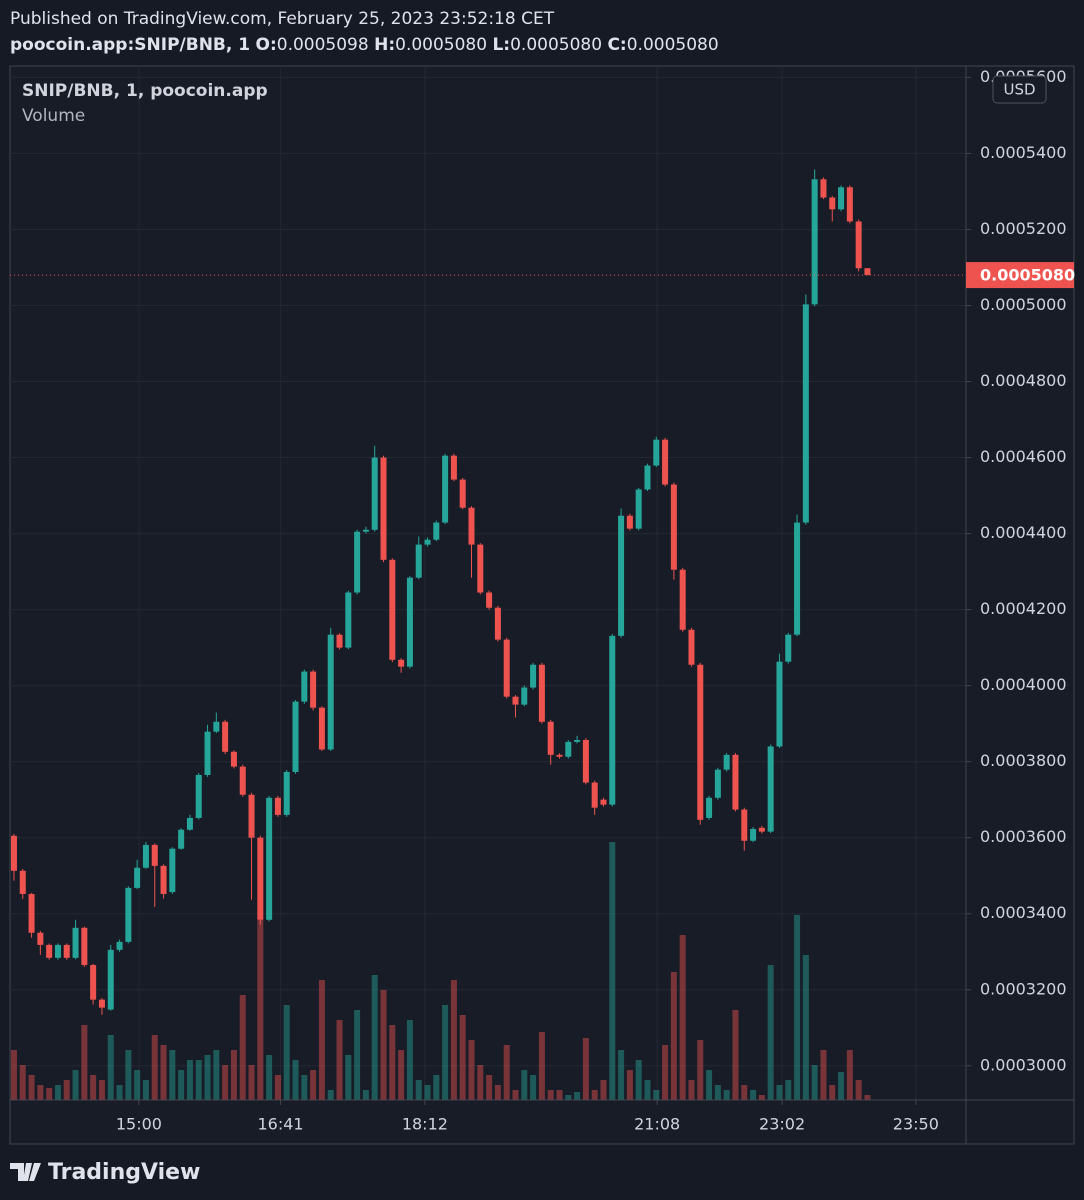  What do you see at coordinates (1023, 684) in the screenshot?
I see `y-tick-label: 0.0004000` at bounding box center [1023, 684].